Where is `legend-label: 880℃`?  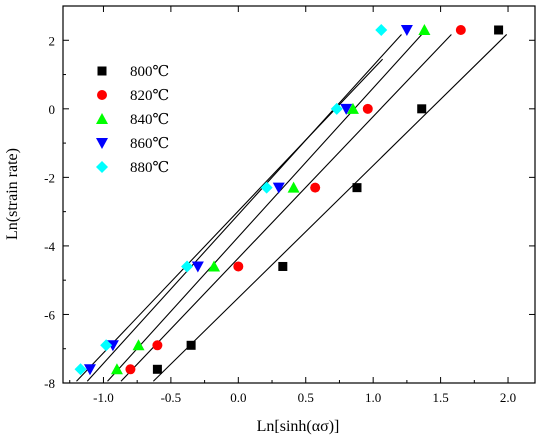
legend-label: 880℃ is located at coordinates (149, 168).